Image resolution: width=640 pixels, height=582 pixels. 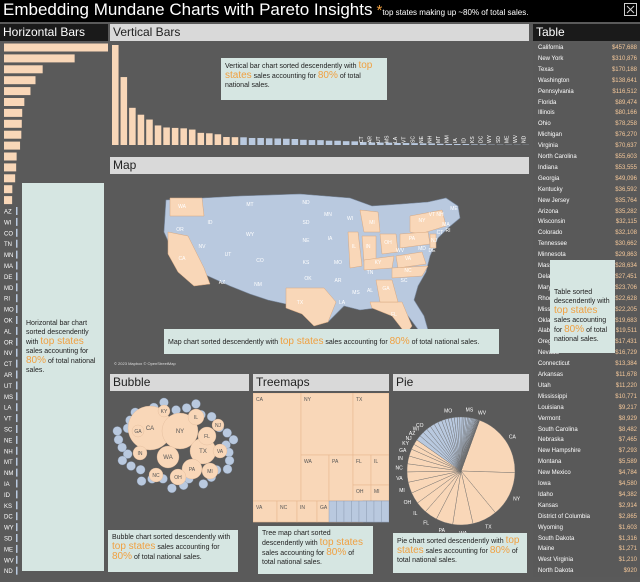 What do you see at coordinates (558, 430) in the screenshot?
I see `table-cell-state: South Carolina` at bounding box center [558, 430].